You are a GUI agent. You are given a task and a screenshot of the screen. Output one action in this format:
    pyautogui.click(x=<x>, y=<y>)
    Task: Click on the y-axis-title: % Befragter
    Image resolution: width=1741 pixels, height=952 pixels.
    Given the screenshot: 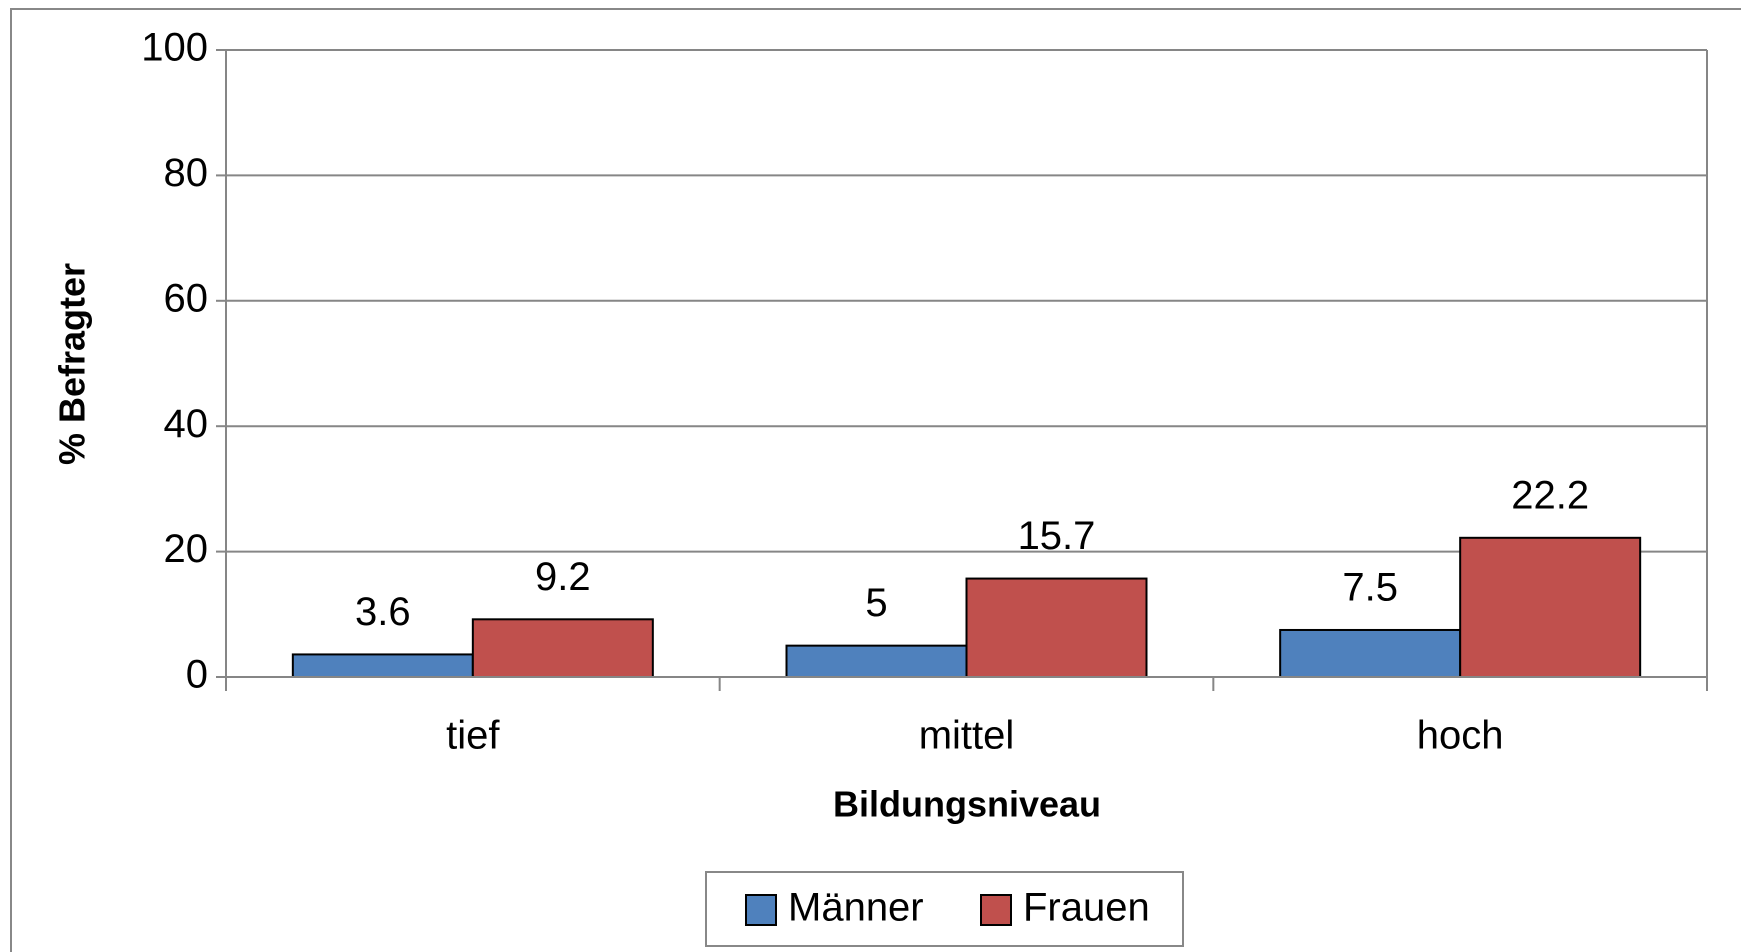 What is the action you would take?
    pyautogui.click(x=72, y=364)
    